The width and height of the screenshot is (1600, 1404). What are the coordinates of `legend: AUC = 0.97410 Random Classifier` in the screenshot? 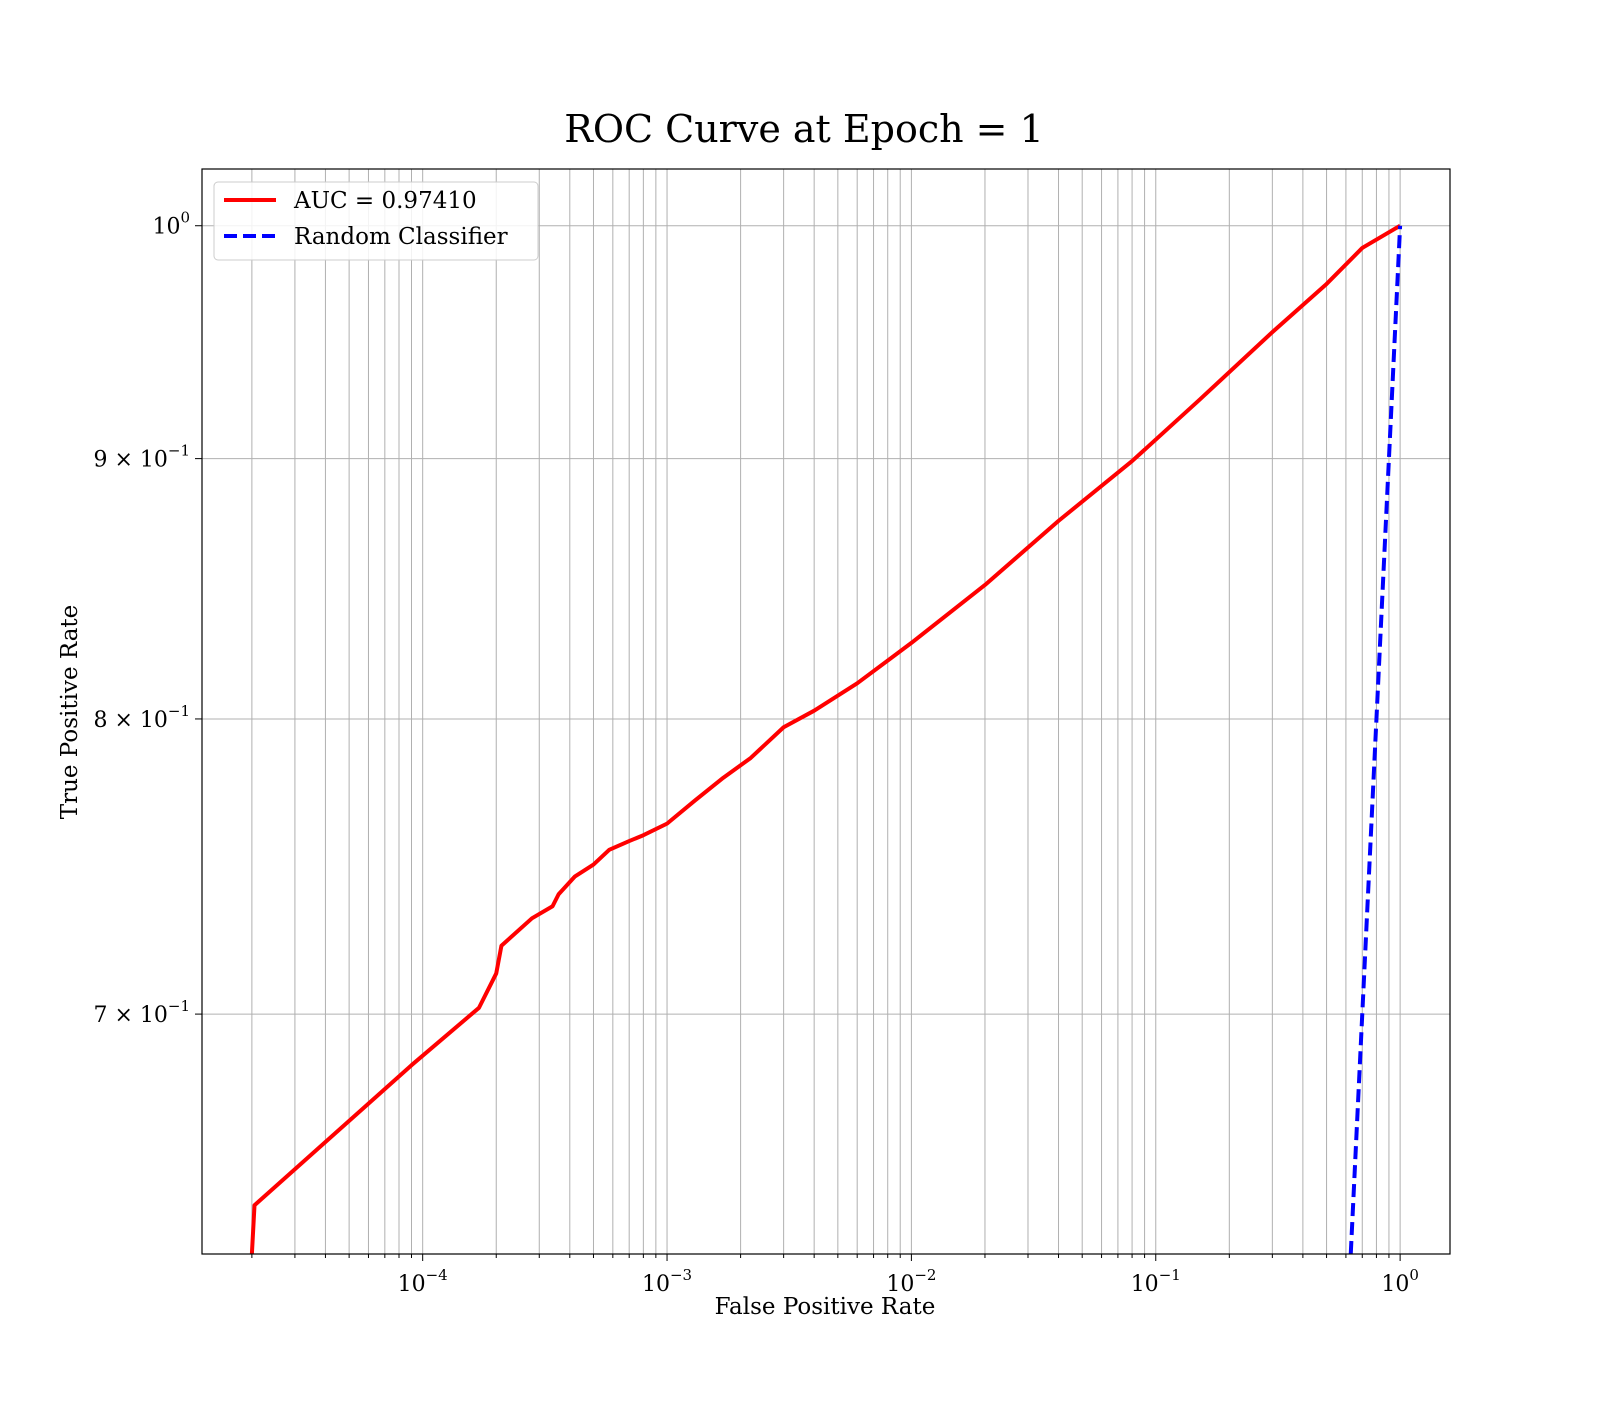 It's located at (376, 221).